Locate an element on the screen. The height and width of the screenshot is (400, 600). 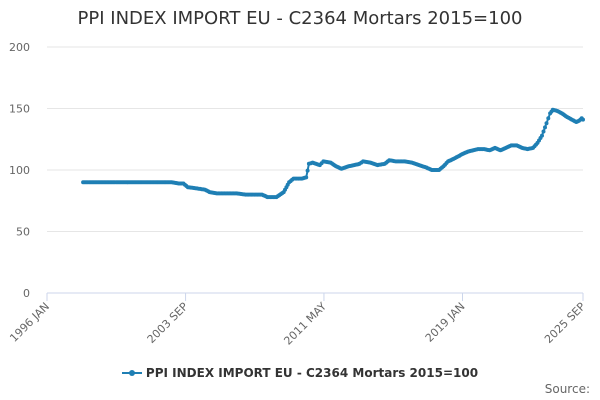
x-tick-label: 2003 SEP is located at coordinates (168, 323).